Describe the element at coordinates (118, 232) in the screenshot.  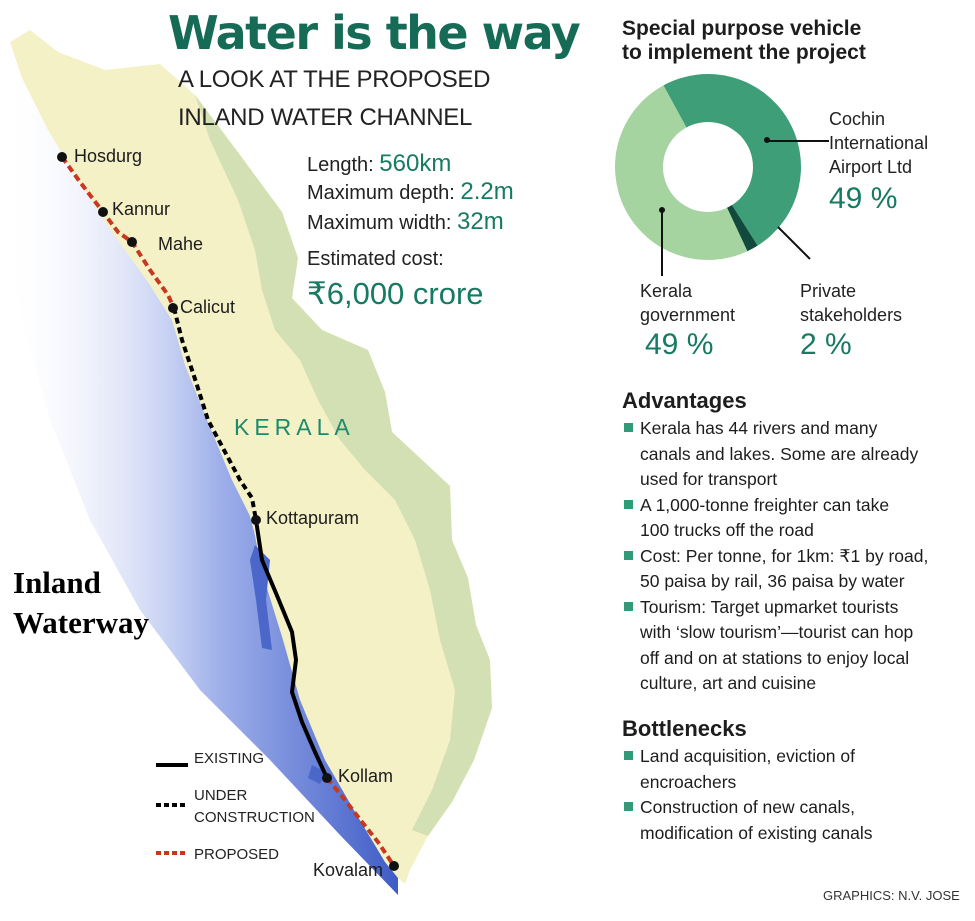
I see `route-proposed-north` at that location.